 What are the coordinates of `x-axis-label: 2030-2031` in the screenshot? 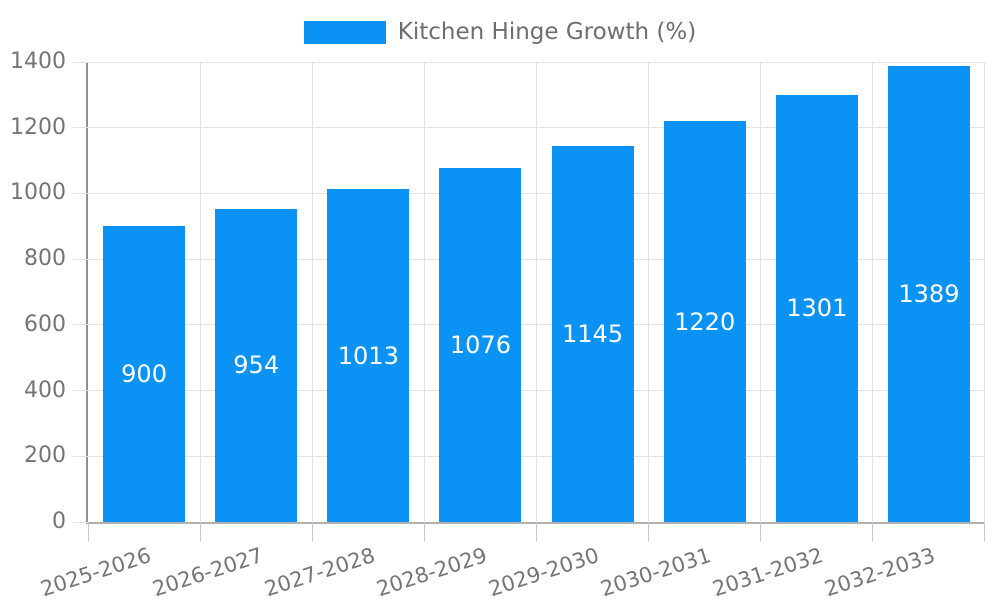 It's located at (656, 571).